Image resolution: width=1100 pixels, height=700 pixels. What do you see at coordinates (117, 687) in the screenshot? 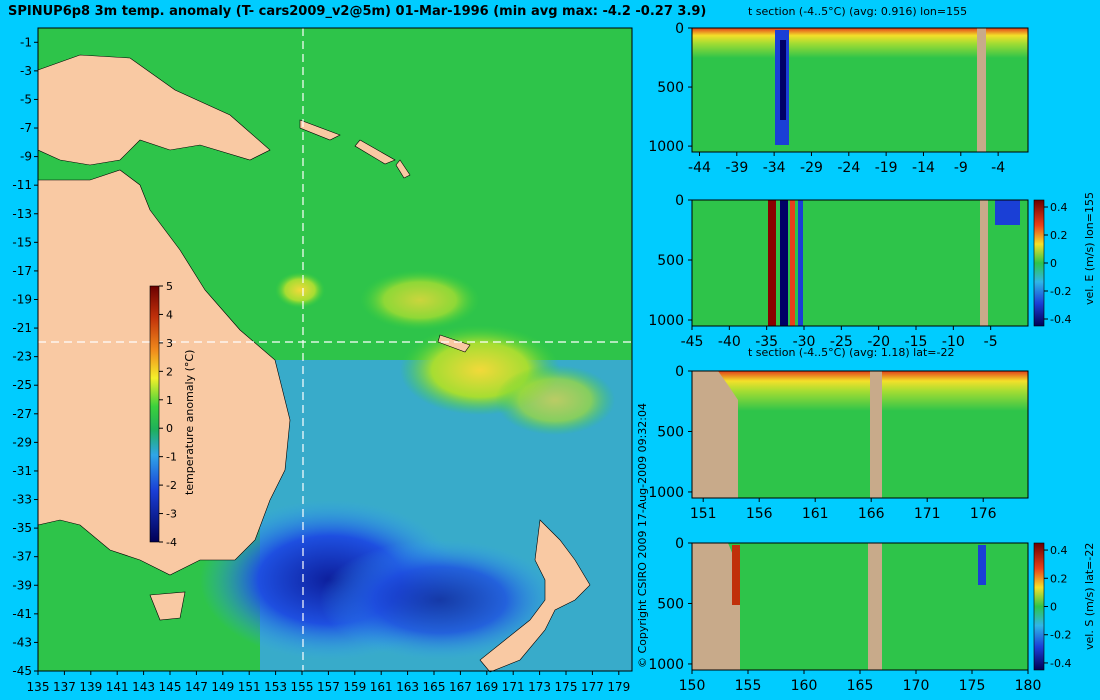
I see `lon-tick-label: 141` at bounding box center [117, 687].